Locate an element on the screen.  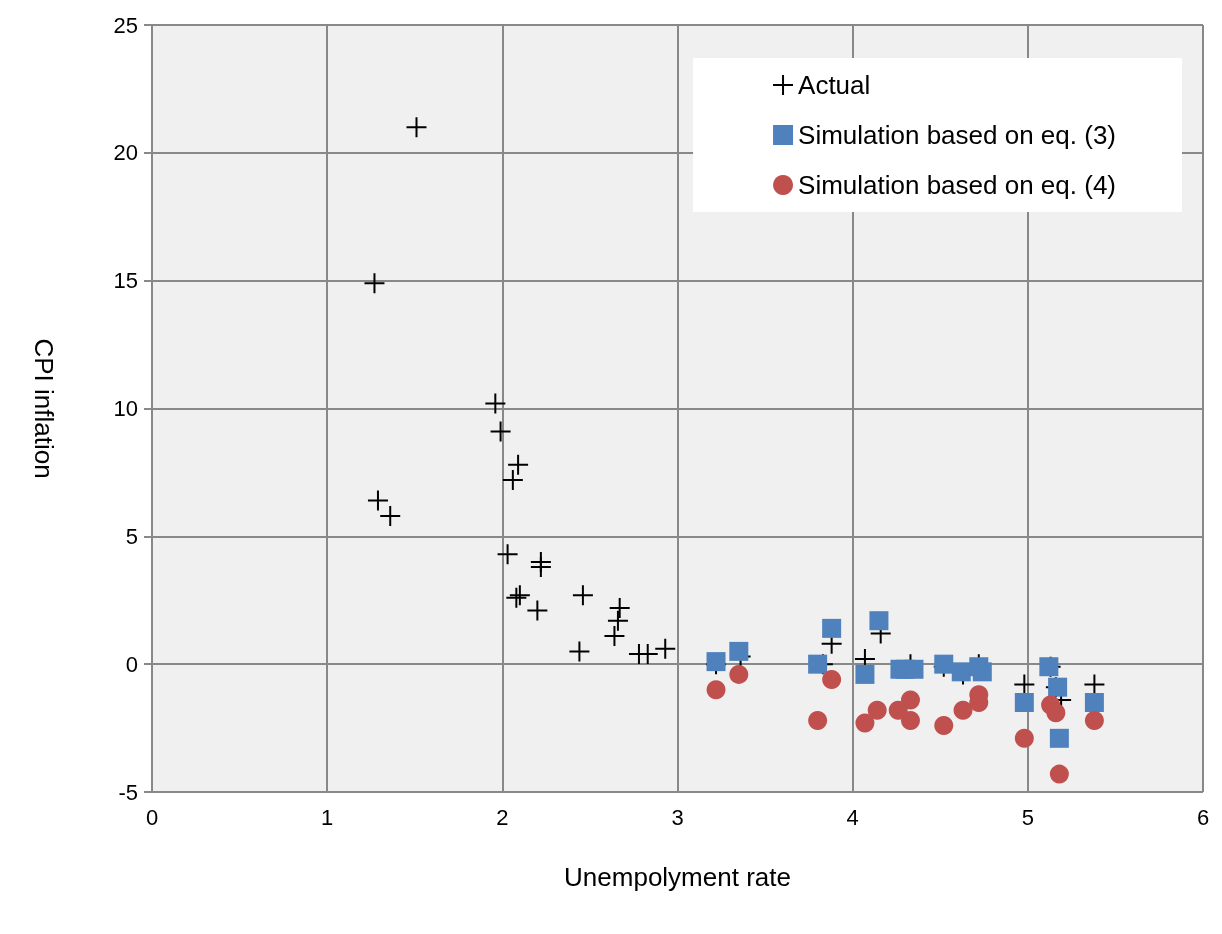
legend-label: Actual is located at coordinates (834, 85).